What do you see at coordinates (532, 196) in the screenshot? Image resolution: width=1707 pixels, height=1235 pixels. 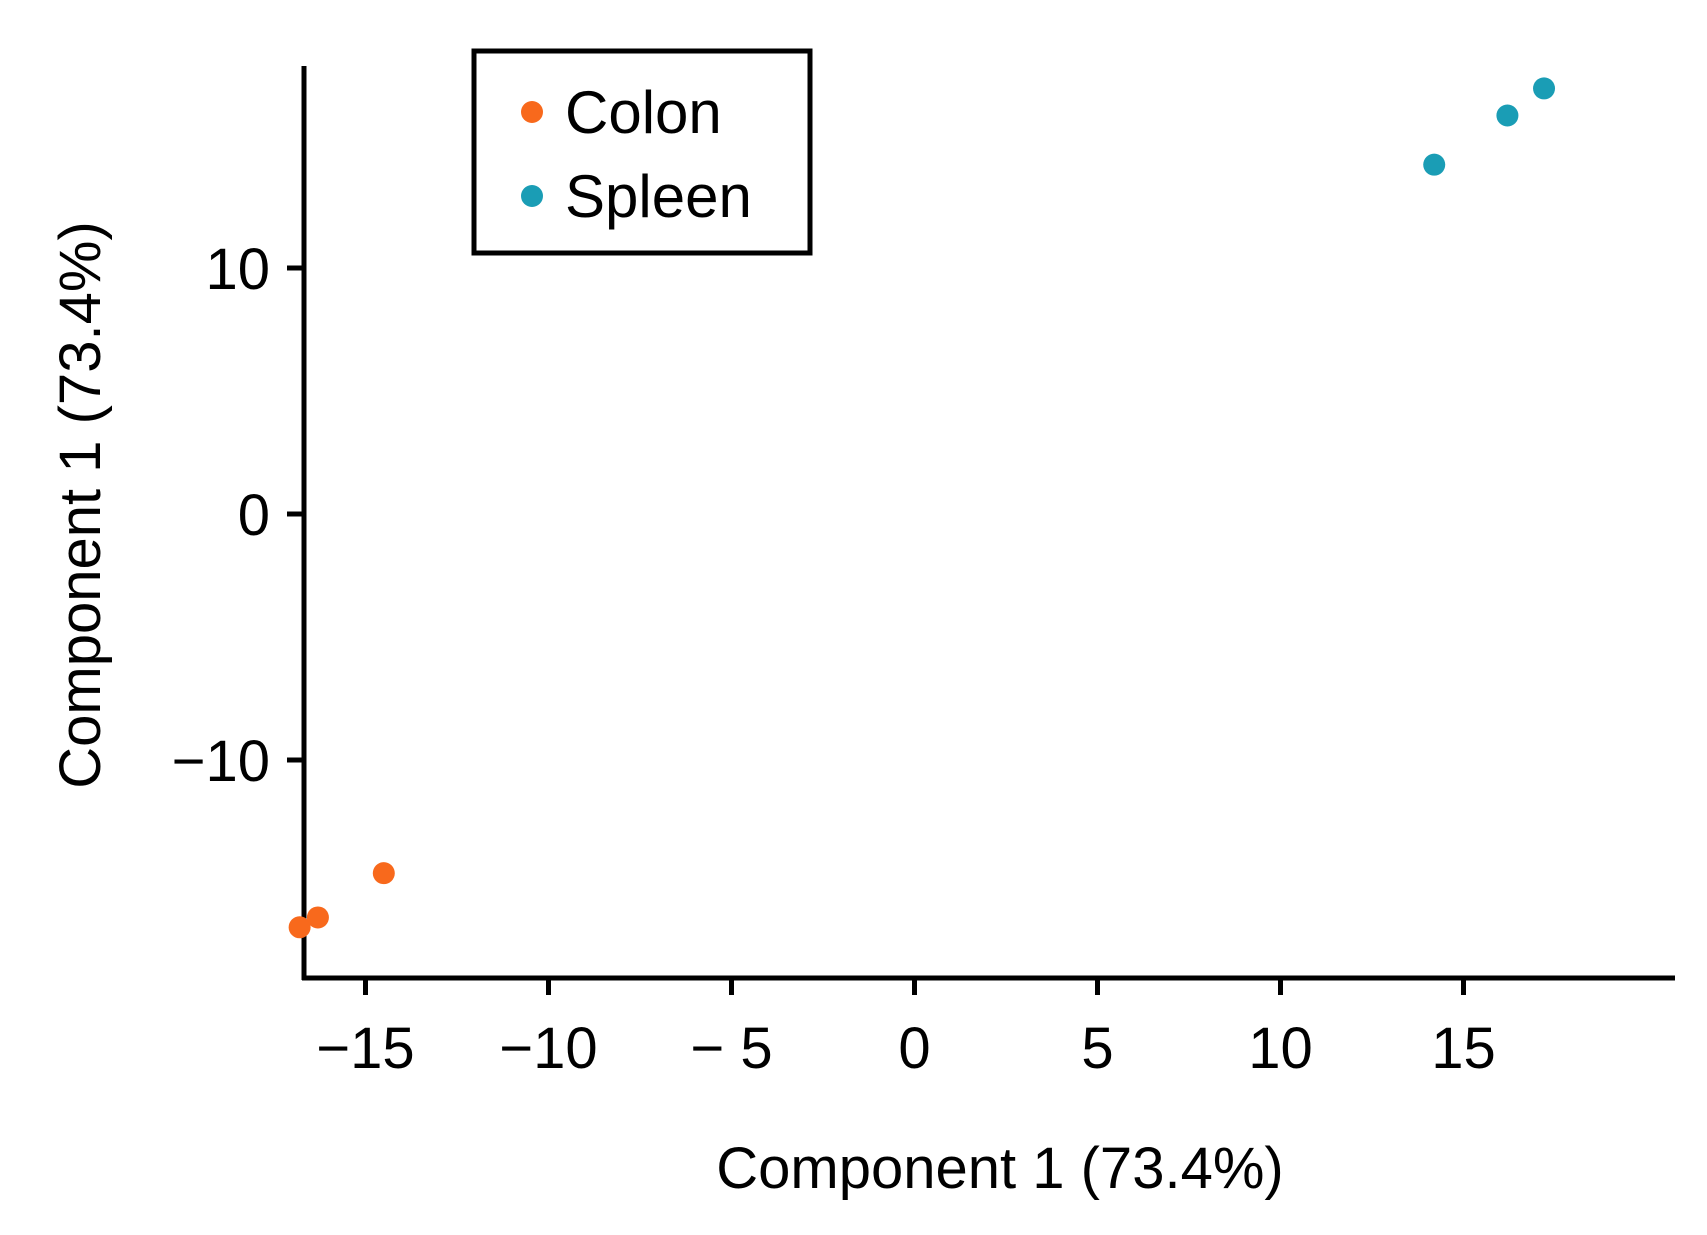 I see `legend-marker-spleen` at bounding box center [532, 196].